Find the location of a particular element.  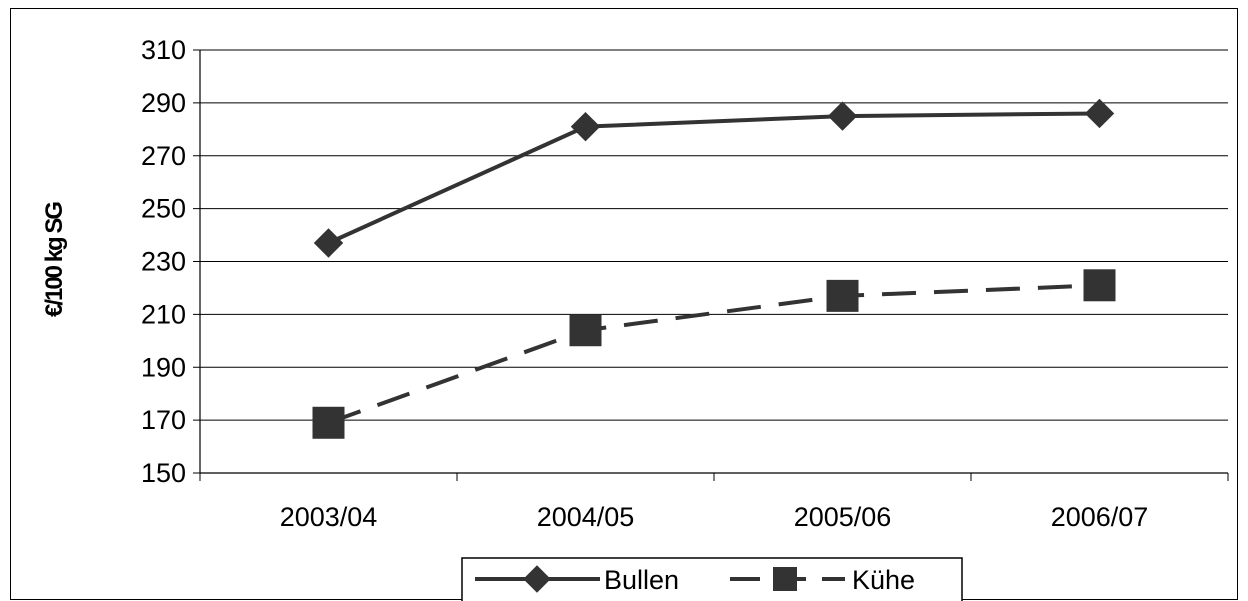

y-tick-label: 310 is located at coordinates (163, 50).